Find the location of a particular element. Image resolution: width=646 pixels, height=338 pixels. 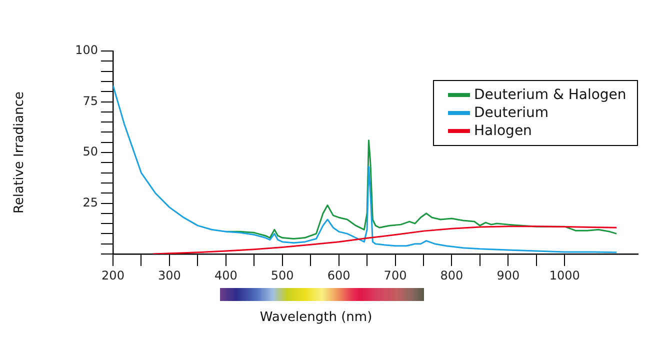

y-tick-label: 25 is located at coordinates (90, 202).